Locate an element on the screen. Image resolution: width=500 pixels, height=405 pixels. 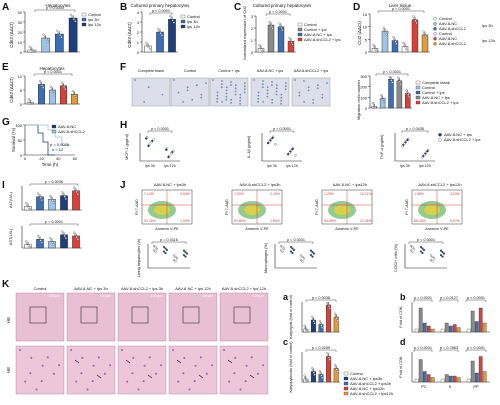
arrow-marker is located at coordinates (179, 361).